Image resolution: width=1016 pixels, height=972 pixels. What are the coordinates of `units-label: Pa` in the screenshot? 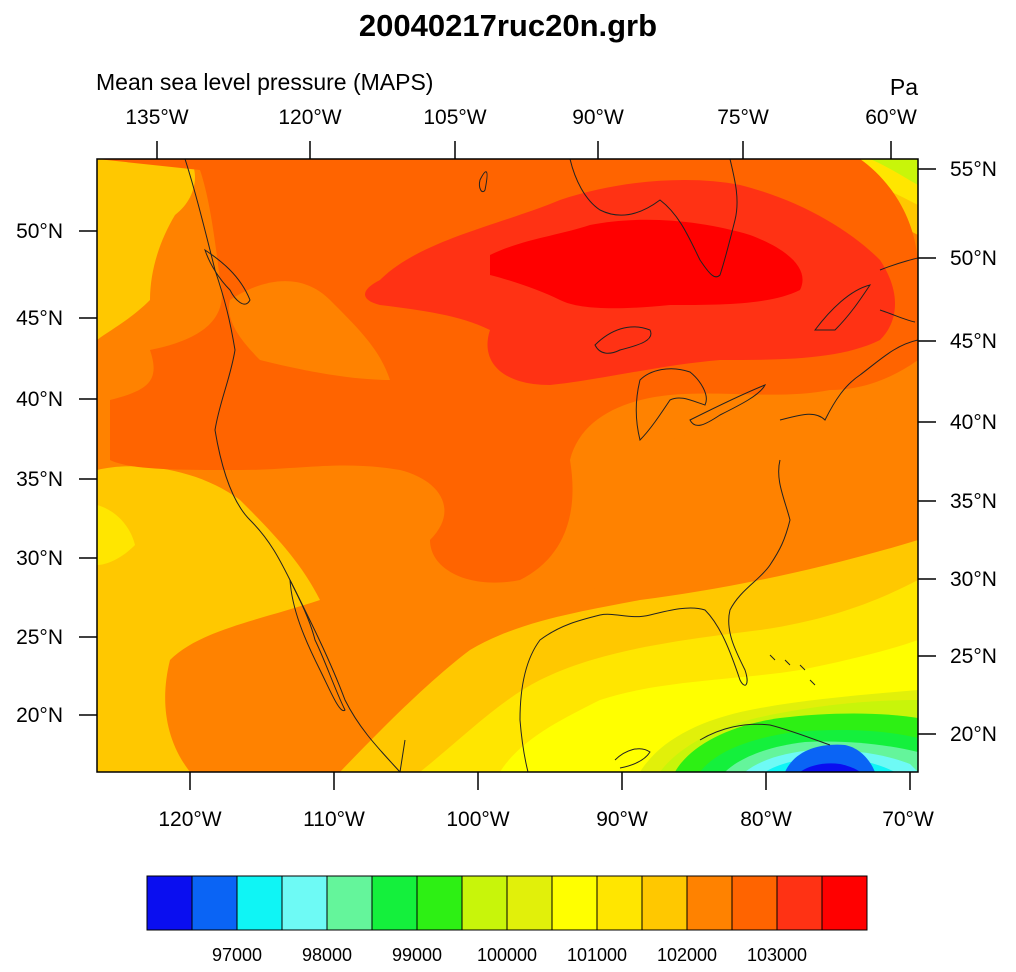 It's located at (904, 87).